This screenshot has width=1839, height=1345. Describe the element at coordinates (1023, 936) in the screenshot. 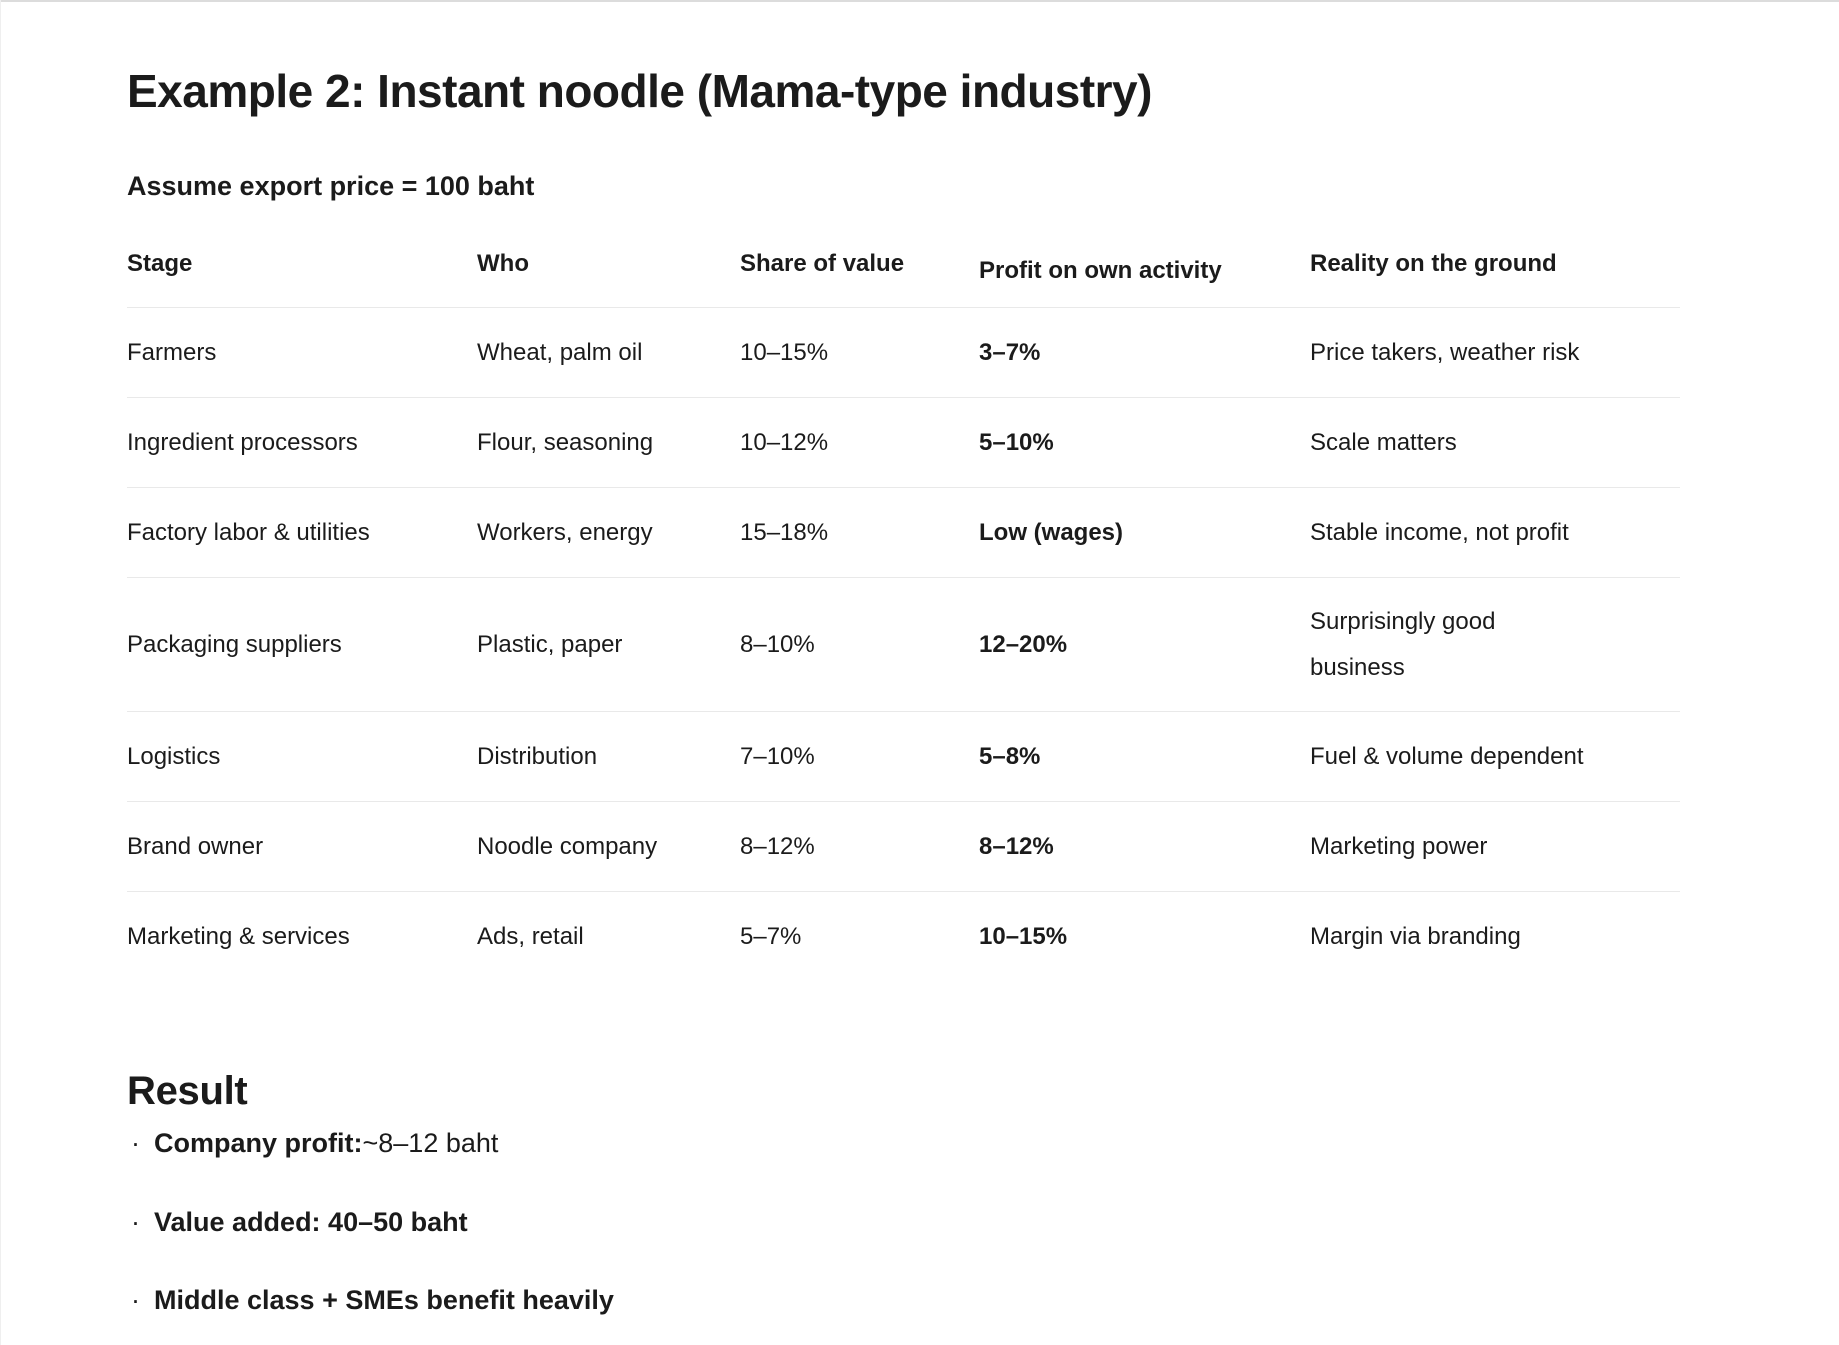

I see `cell-profit: 10–15%` at that location.